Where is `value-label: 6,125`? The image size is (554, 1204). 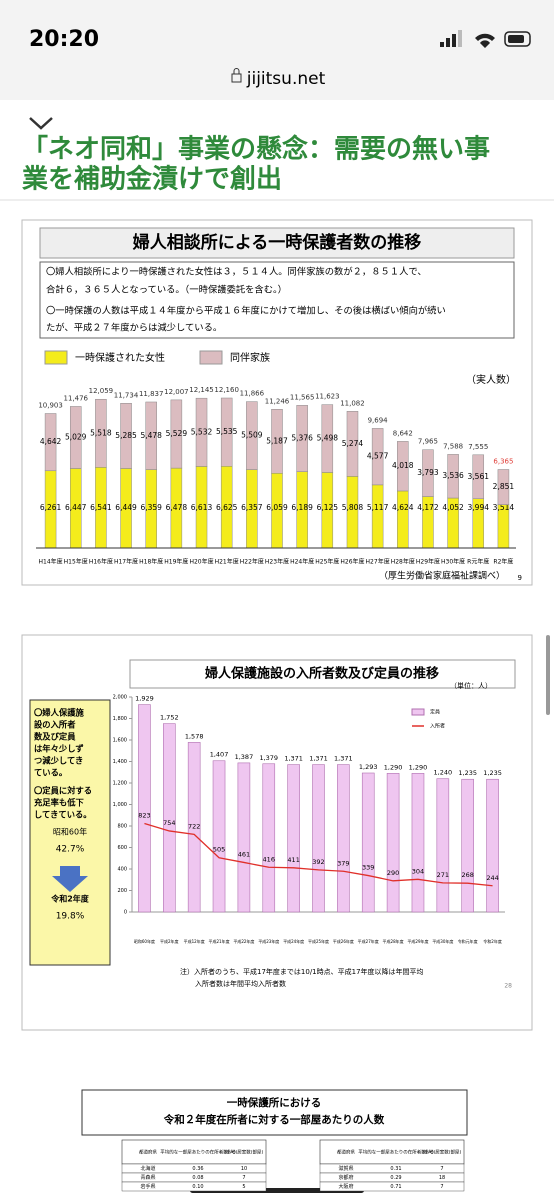 value-label: 6,125 is located at coordinates (328, 507).